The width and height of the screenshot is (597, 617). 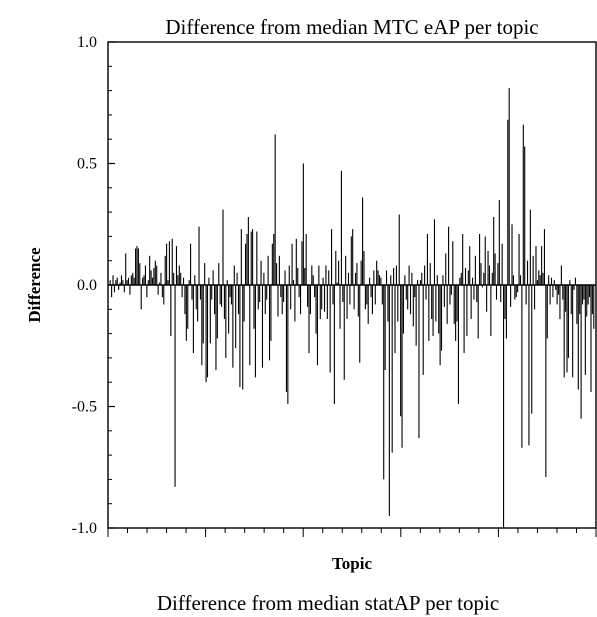 What do you see at coordinates (87, 164) in the screenshot?
I see `y-tick-label: 0.5` at bounding box center [87, 164].